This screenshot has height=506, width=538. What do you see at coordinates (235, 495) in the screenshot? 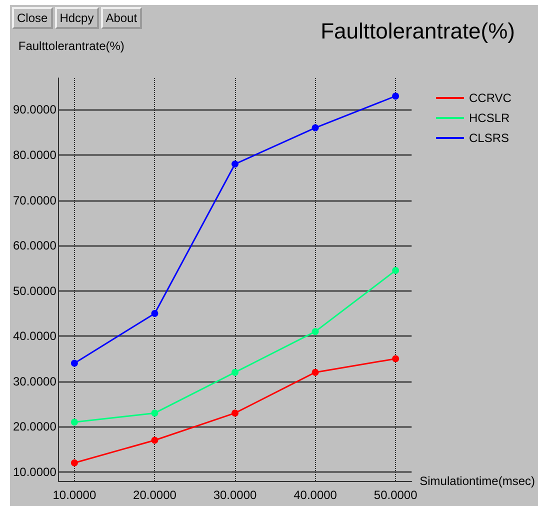
I see `x-tick-label: 30.0000` at bounding box center [235, 495].